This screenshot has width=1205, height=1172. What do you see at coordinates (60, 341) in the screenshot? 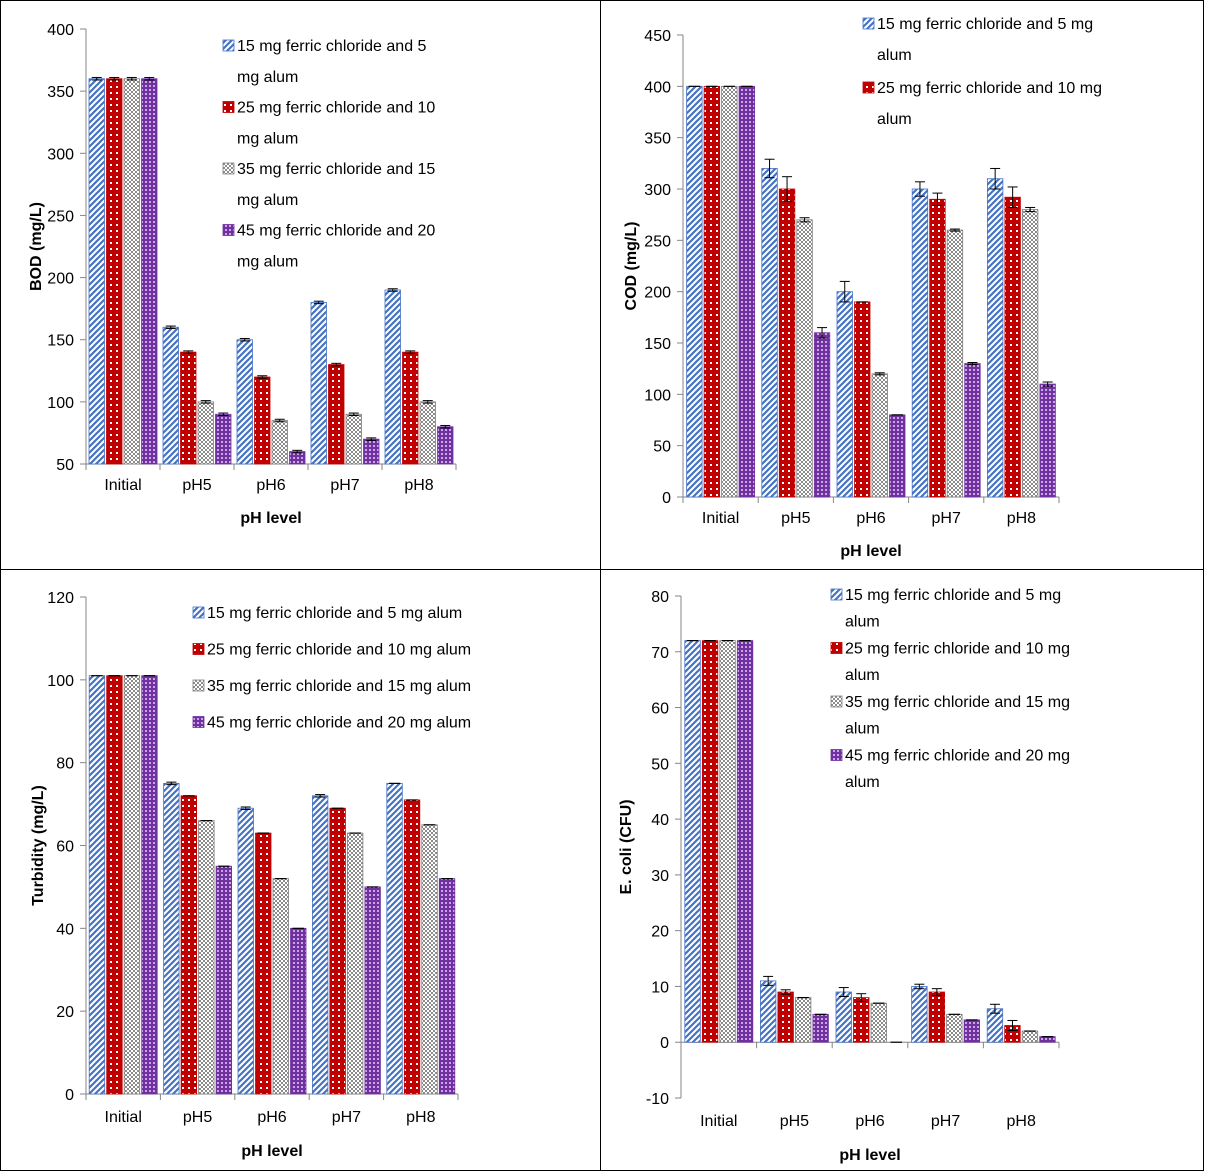
I see `y-tick-label: 150` at bounding box center [60, 341].